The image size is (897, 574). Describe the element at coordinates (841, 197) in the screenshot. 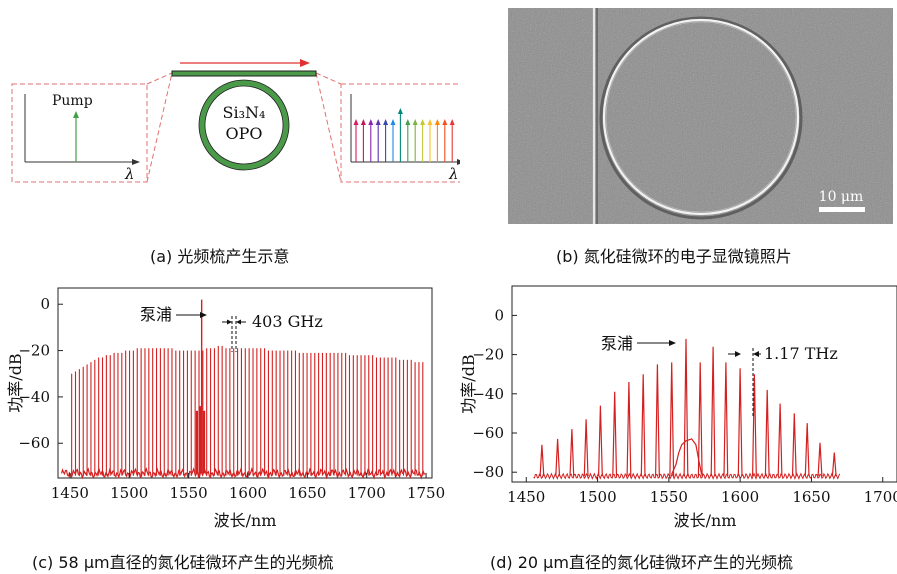

I see `scale-bar-label: 10 μm` at that location.